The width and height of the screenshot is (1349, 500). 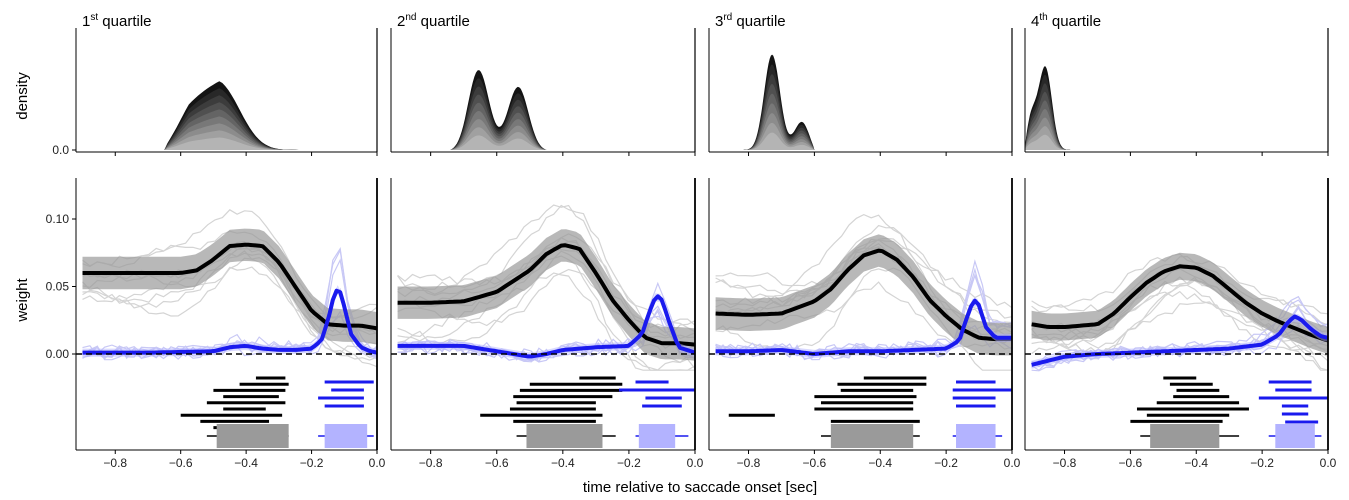 I want to click on weight-y-tick-label: 0.10, so click(x=58, y=219).